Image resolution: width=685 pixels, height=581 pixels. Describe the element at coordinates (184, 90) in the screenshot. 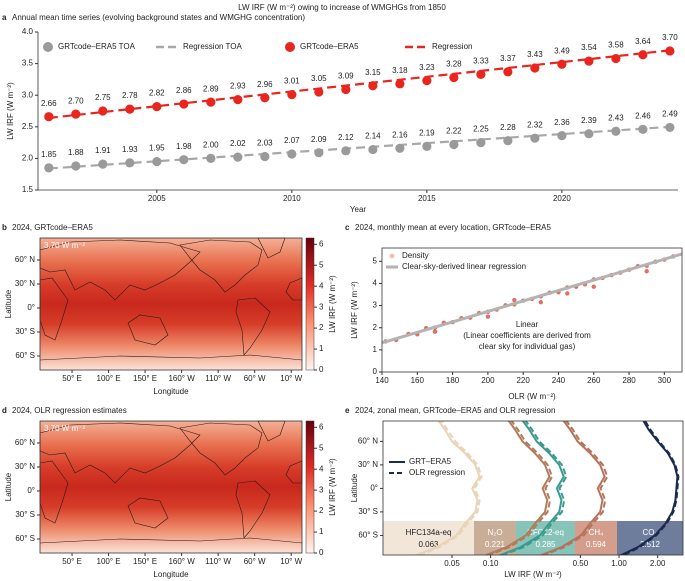

I see `value-label: 2.86` at that location.